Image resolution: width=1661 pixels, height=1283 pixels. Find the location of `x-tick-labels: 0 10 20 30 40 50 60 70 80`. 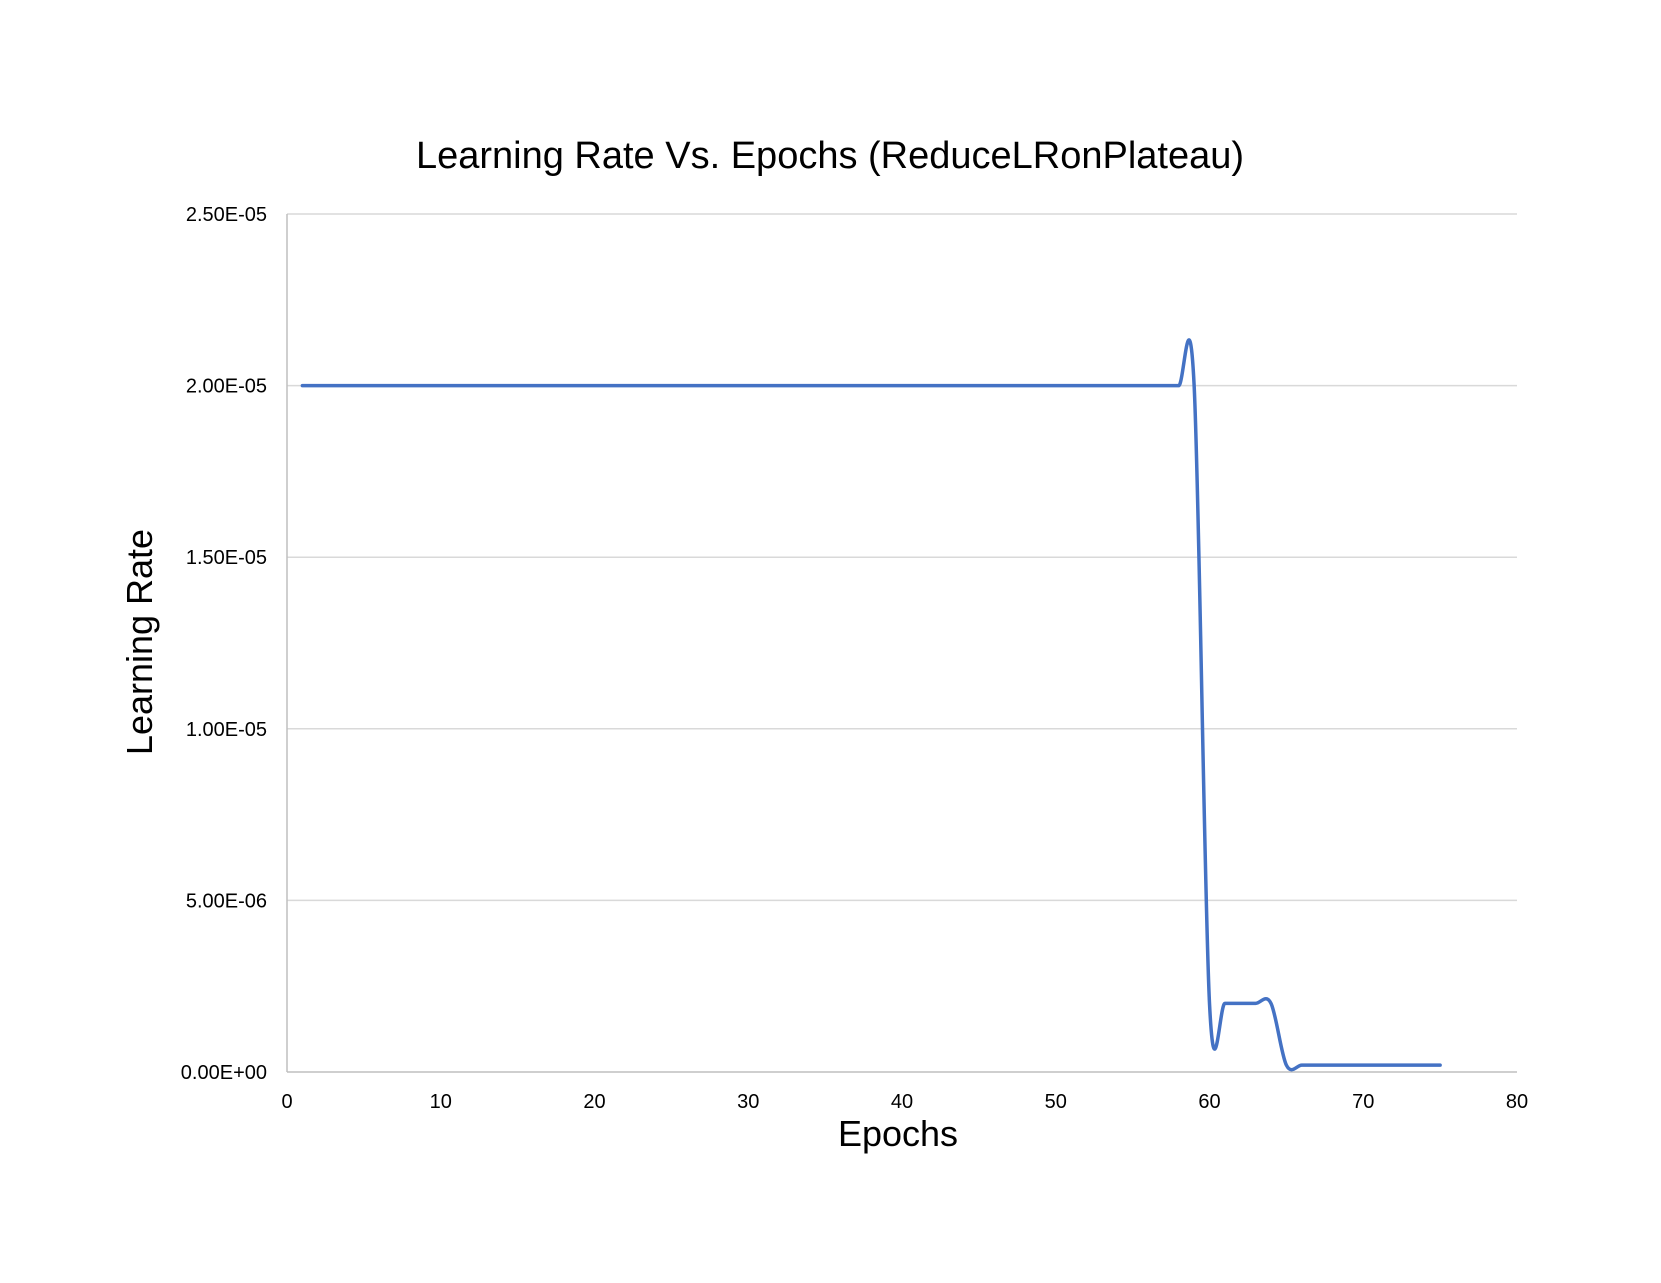

x-tick-labels: 0 10 20 30 40 50 60 70 80 is located at coordinates (904, 1102).